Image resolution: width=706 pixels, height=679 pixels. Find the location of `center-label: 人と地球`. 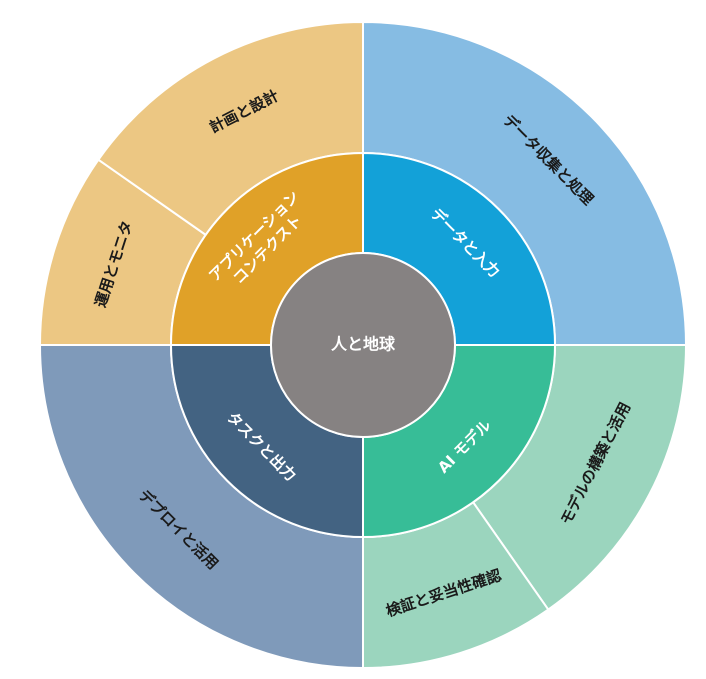

center-label: 人と地球 is located at coordinates (363, 344).